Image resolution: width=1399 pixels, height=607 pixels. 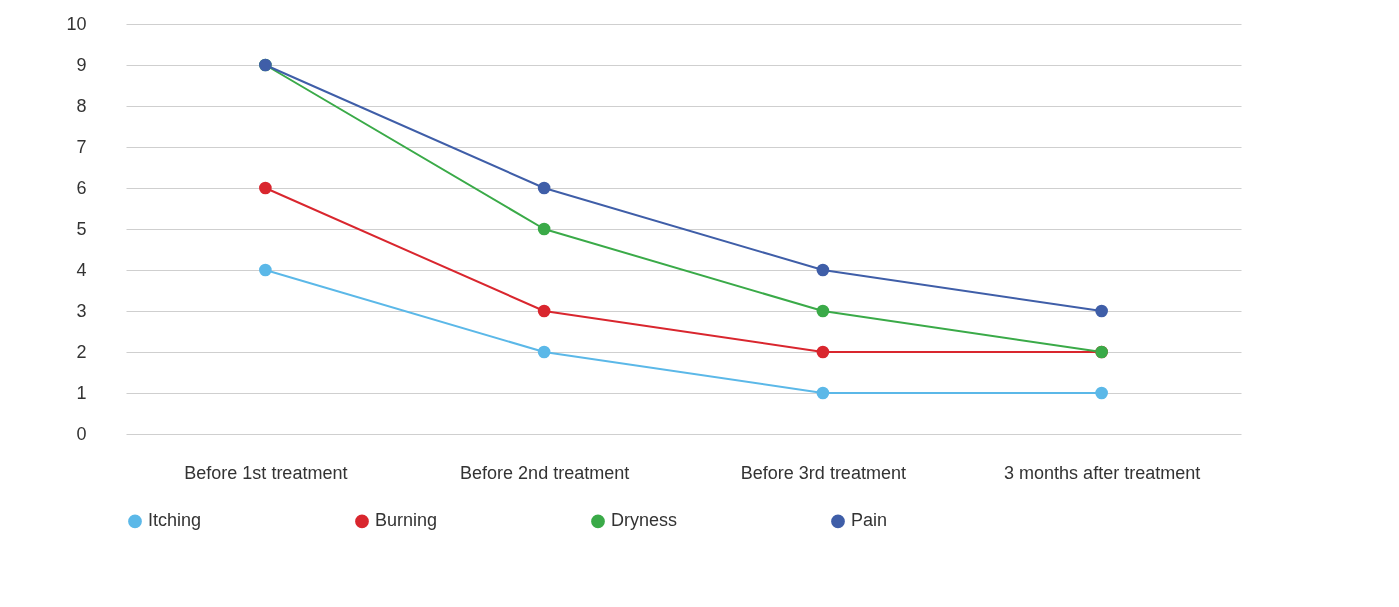 I want to click on legend-label: Itching, so click(x=175, y=520).